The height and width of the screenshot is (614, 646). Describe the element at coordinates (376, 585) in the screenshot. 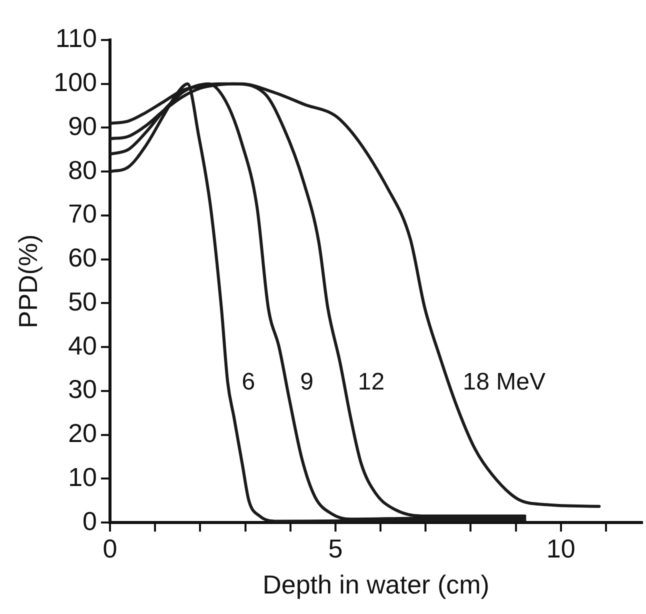

I see `x-axis-title: Depth in water (cm)` at that location.